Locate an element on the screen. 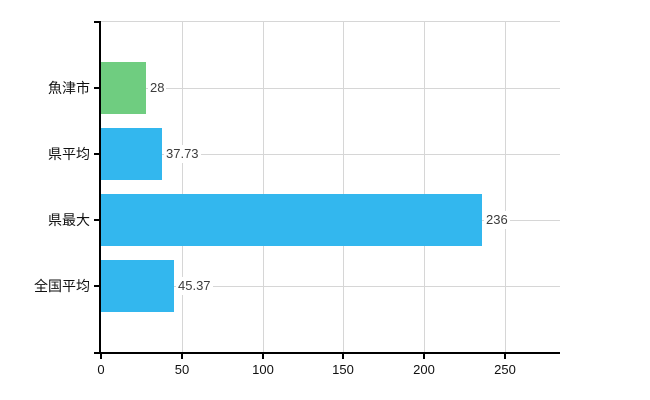 This screenshot has height=400, width=650. bar-value-label: 236 is located at coordinates (497, 220).